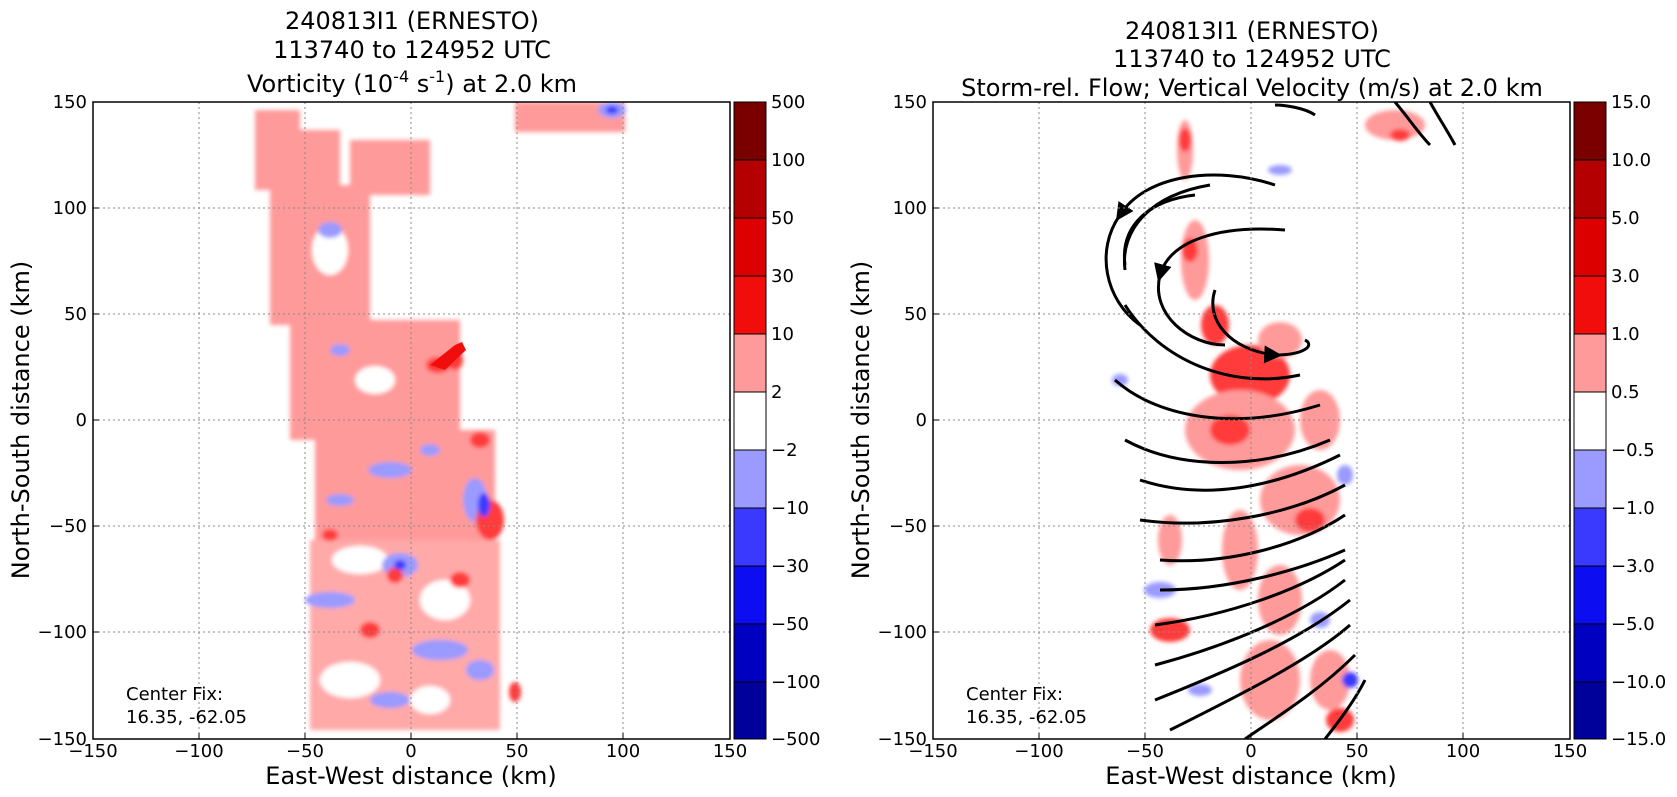  I want to click on colorbar-label: −3.0, so click(1633, 566).